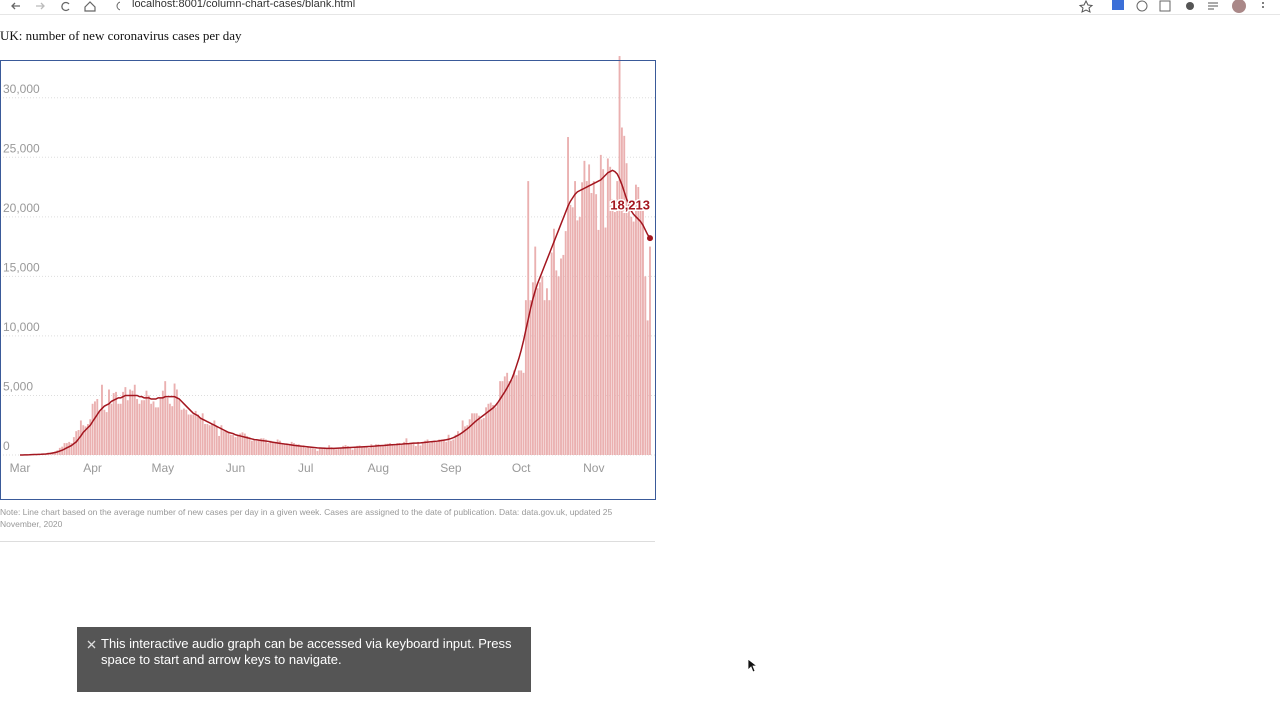  What do you see at coordinates (451, 468) in the screenshot?
I see `x-tick-label: Sep` at bounding box center [451, 468].